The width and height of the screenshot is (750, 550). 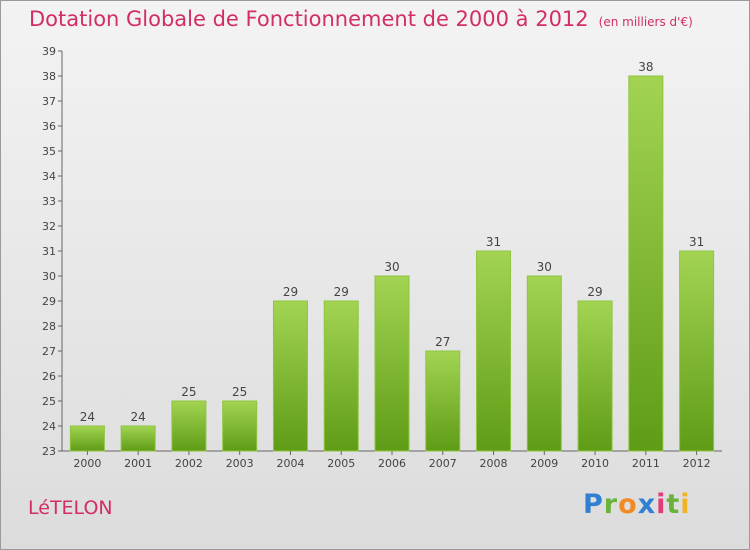 What do you see at coordinates (87, 463) in the screenshot?
I see `x-tick-label: 2000` at bounding box center [87, 463].